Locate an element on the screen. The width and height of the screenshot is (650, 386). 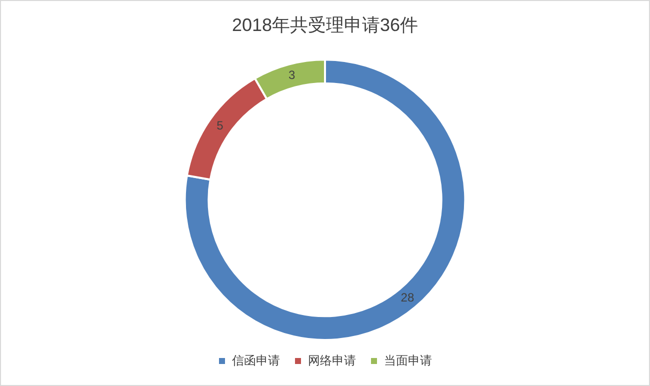
data-label: 28 is located at coordinates (407, 297).